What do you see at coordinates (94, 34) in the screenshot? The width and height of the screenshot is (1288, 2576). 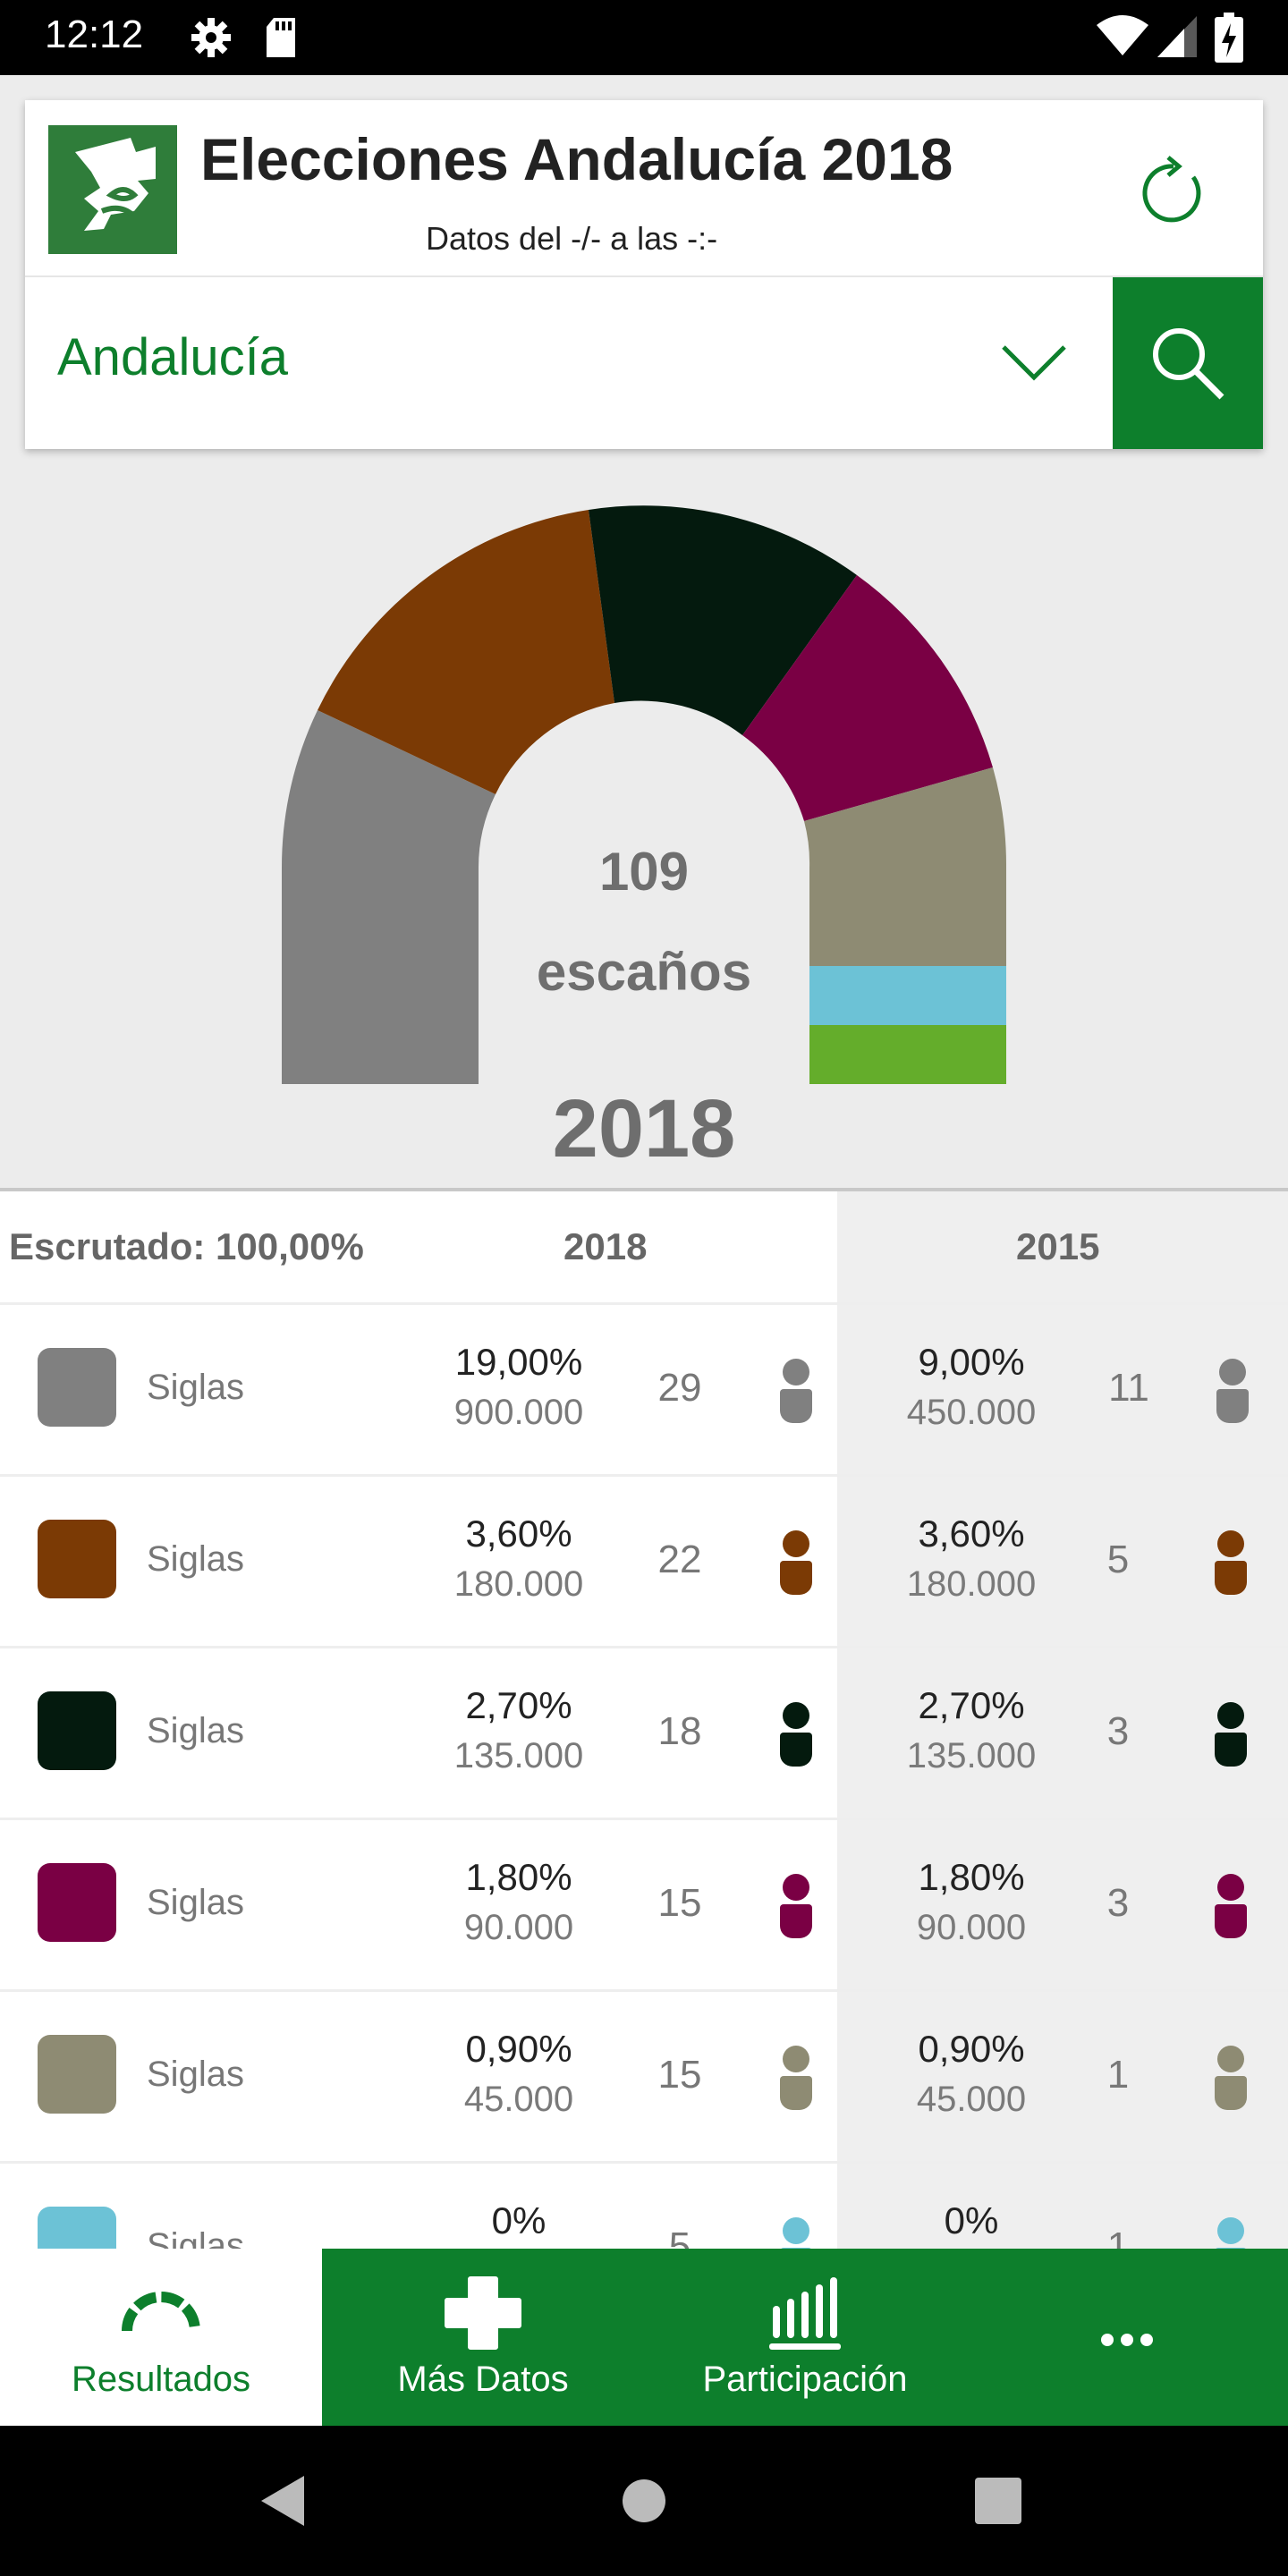 I see `status-time: 12:12` at bounding box center [94, 34].